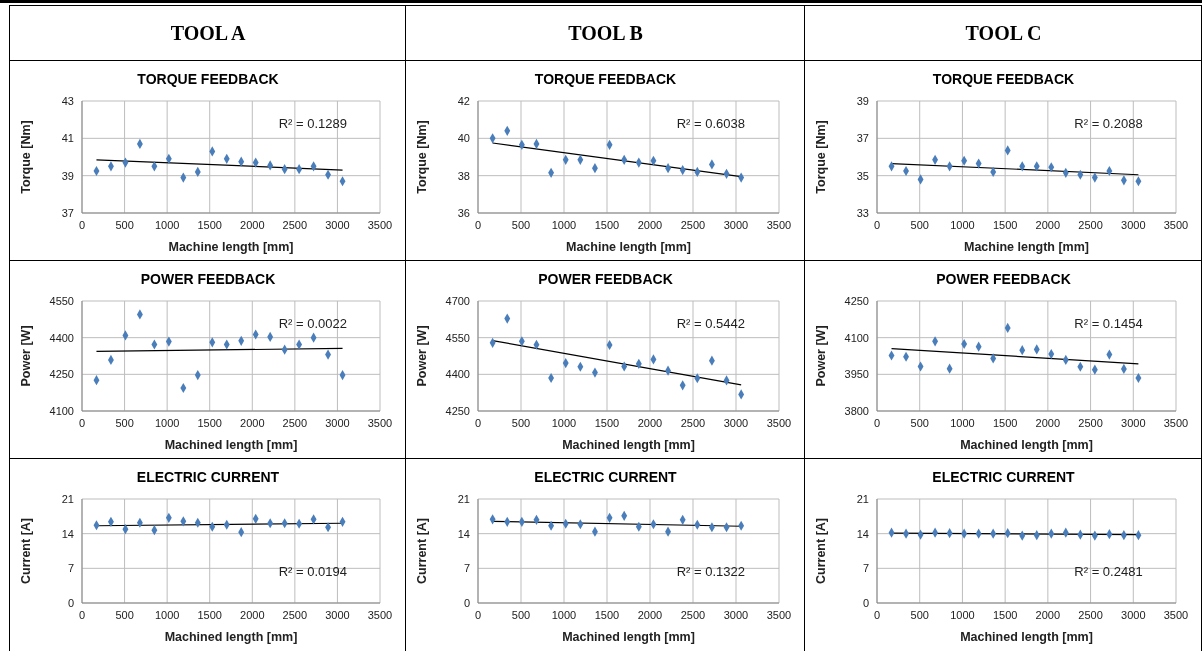 The image size is (1202, 656). I want to click on y-tick-label: 38, so click(463, 175).